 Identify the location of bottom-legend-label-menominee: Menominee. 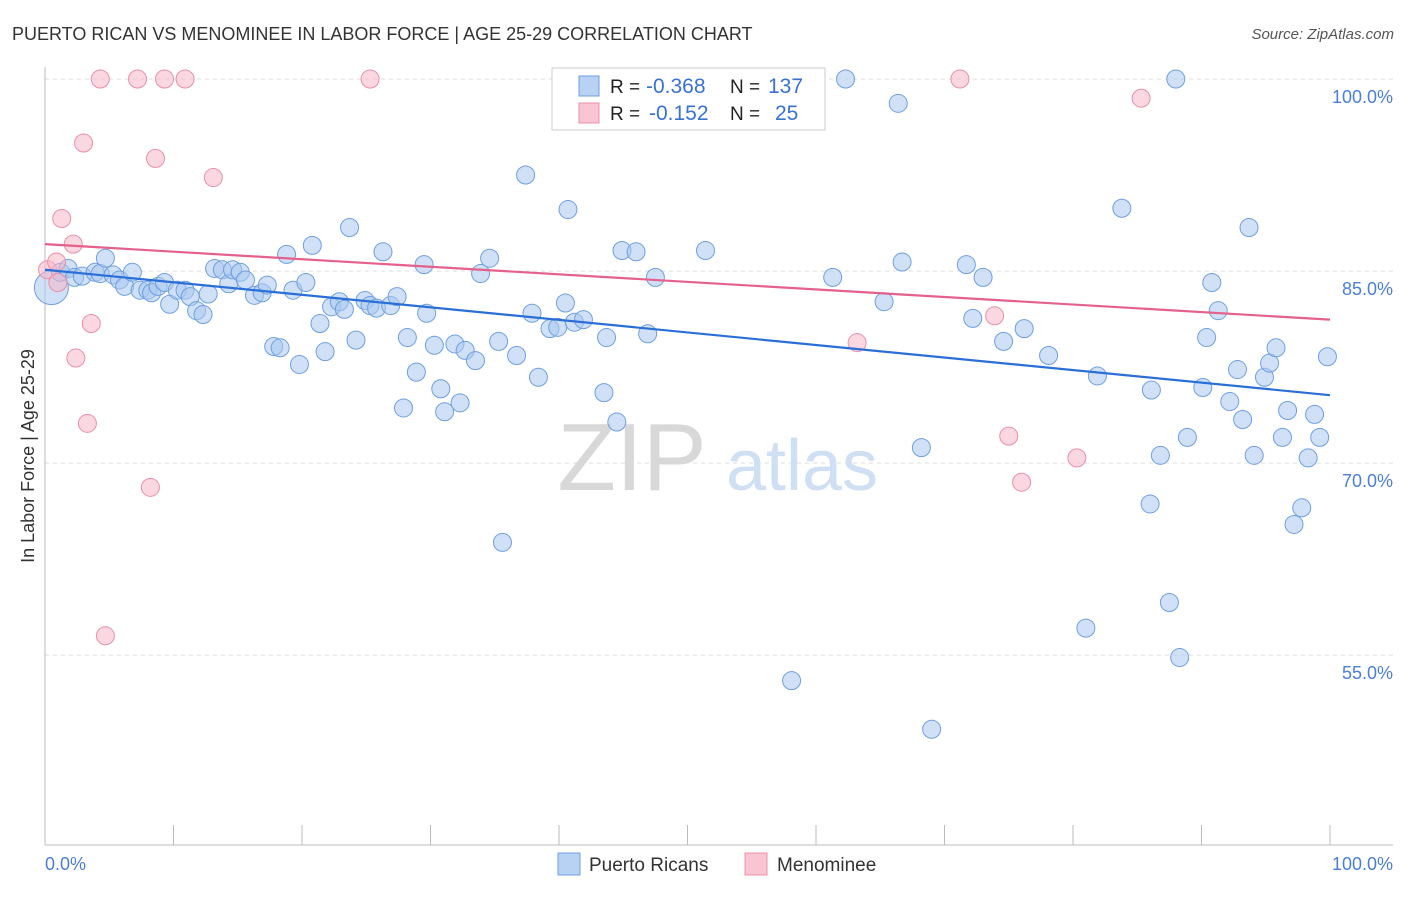
(826, 865).